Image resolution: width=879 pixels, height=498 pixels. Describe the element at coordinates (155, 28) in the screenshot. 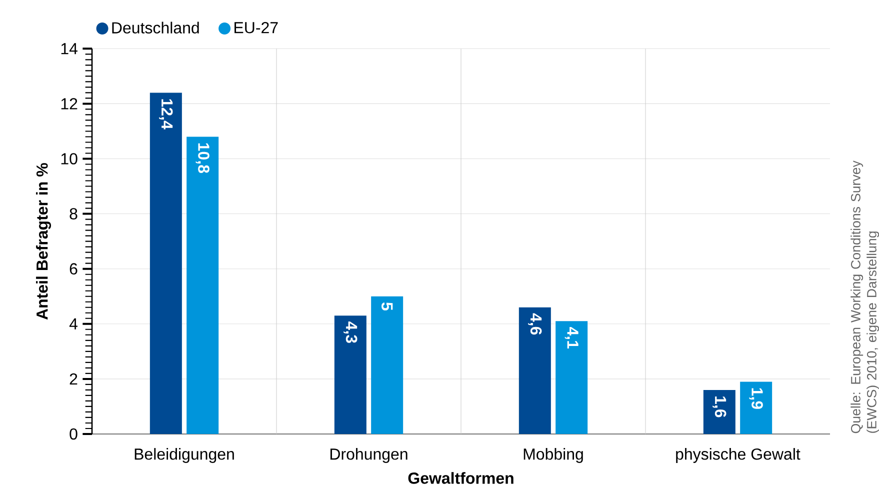

I see `legend-label: Deutschland` at that location.